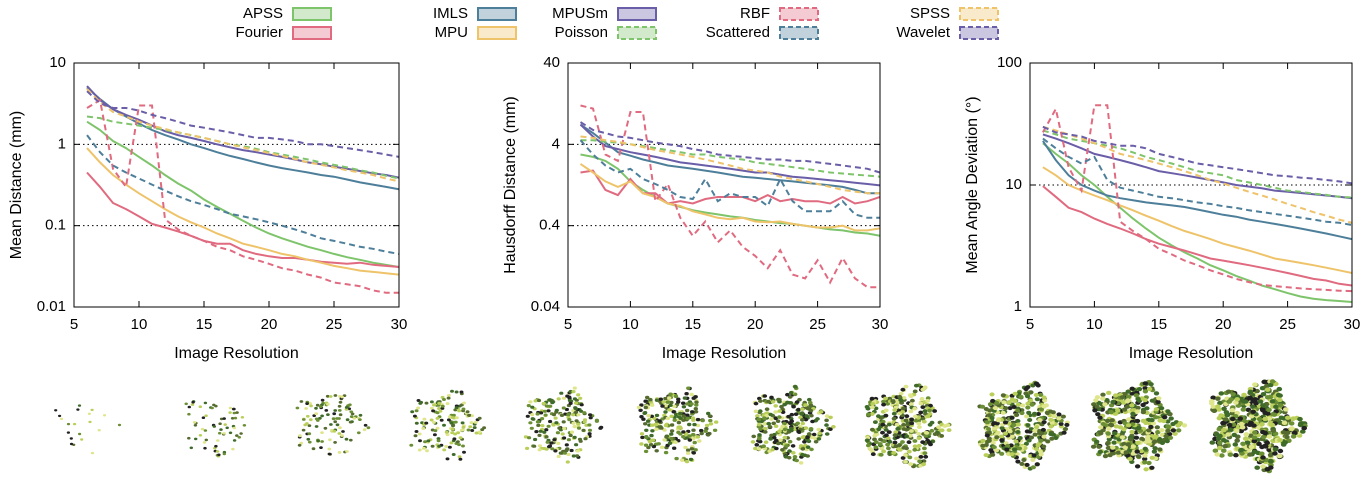 The width and height of the screenshot is (1364, 489). What do you see at coordinates (236, 185) in the screenshot?
I see `plot-frame` at bounding box center [236, 185].